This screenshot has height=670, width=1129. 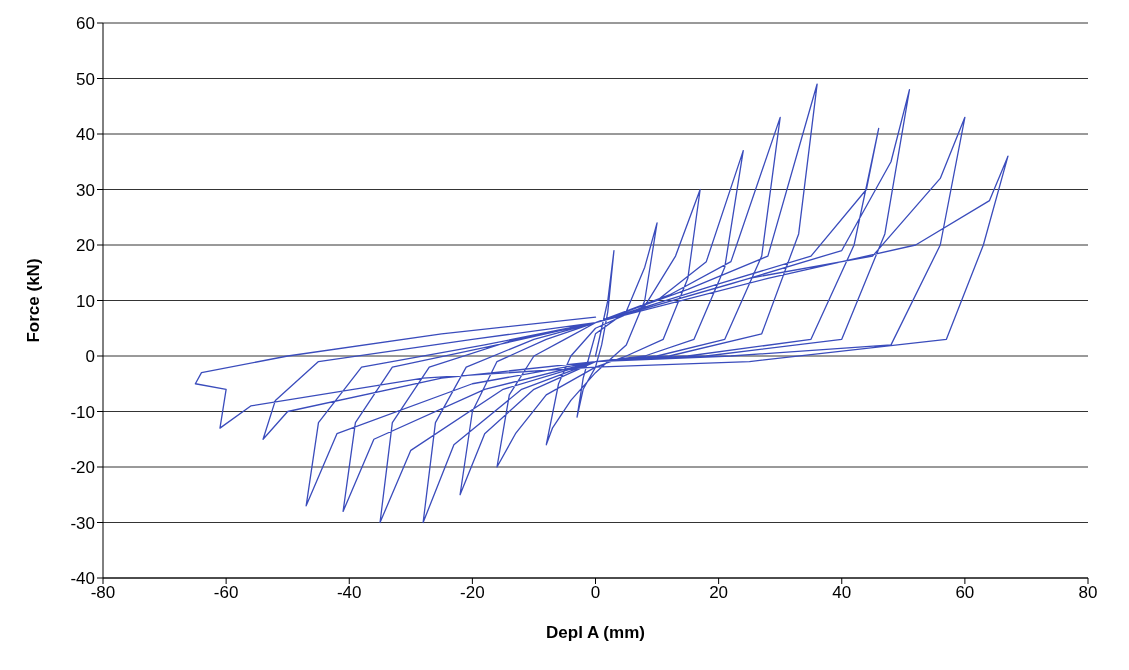 I want to click on y-tick-label: 10, so click(x=85, y=301).